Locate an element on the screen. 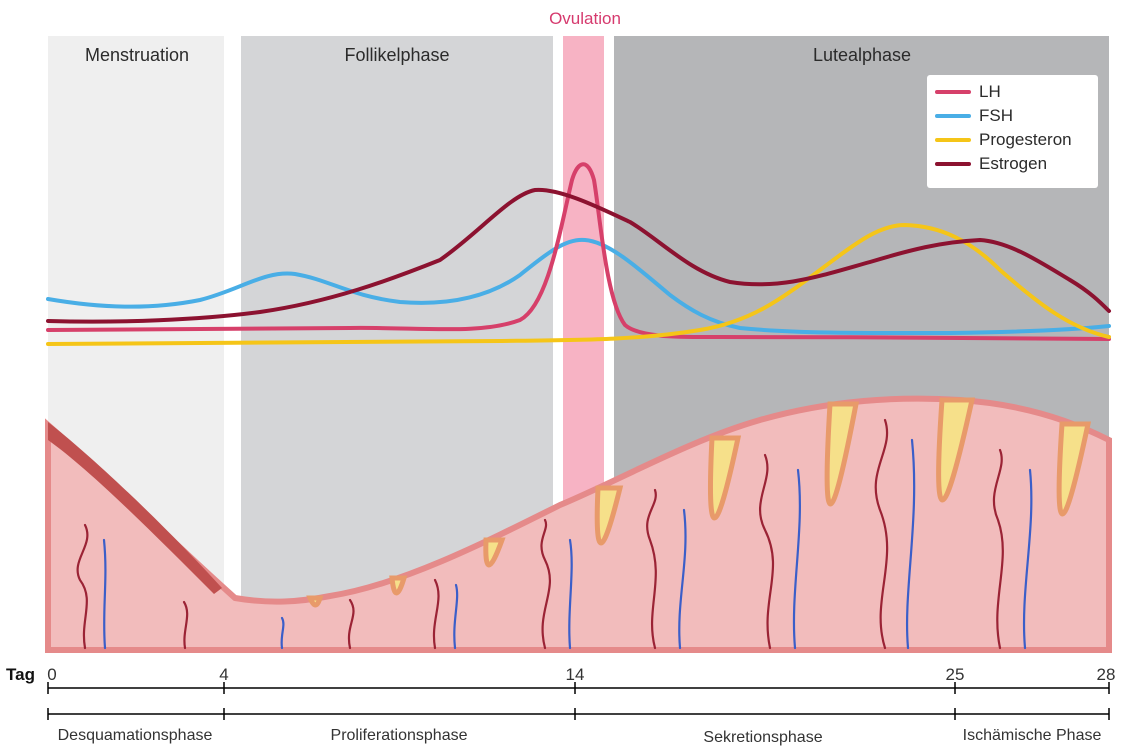 This screenshot has height=753, width=1123. legend-item-lh: LH is located at coordinates (968, 92).